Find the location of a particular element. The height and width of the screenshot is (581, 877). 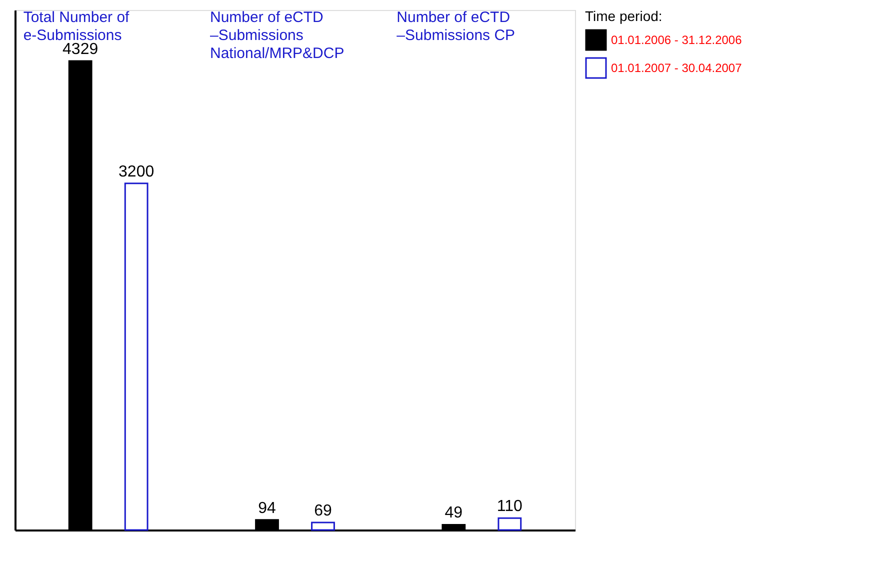

x-tick-label: Number of eCTD –Submissions CP is located at coordinates (456, 26).